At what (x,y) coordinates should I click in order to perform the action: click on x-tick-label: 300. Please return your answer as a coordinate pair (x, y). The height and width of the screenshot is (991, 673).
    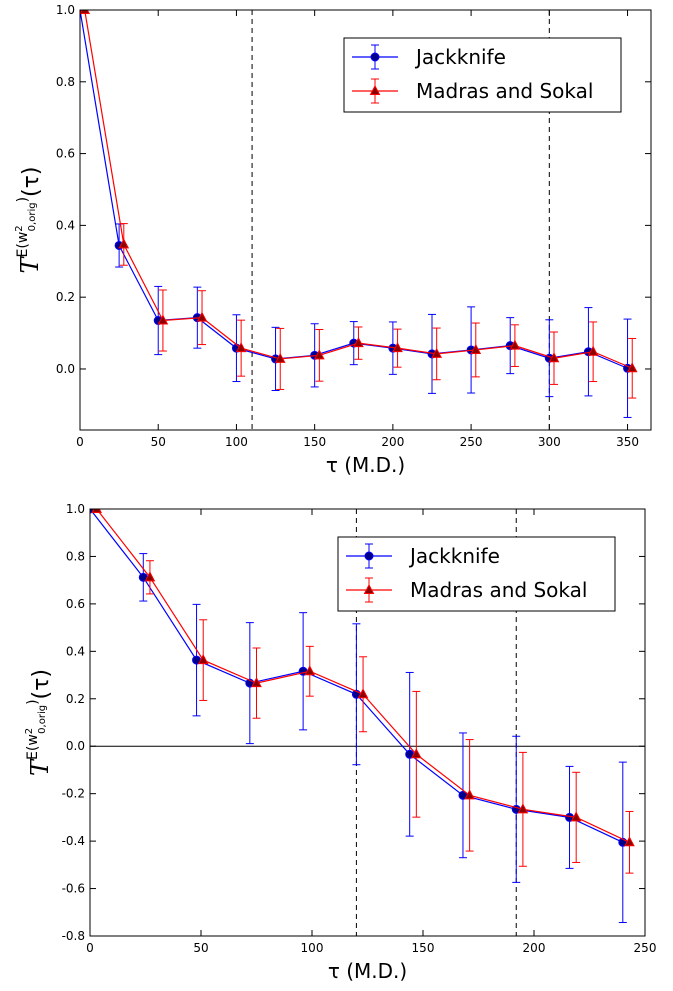
    Looking at the image, I should click on (549, 442).